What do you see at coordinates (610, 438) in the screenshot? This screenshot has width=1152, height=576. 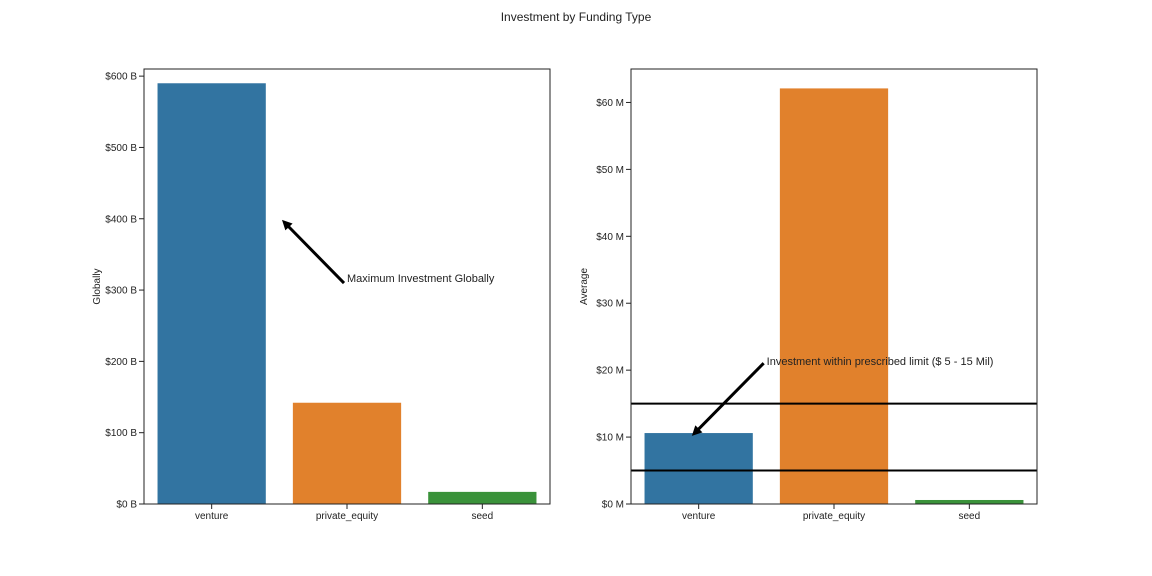 I see `y-tick-label: $10 M` at bounding box center [610, 438].